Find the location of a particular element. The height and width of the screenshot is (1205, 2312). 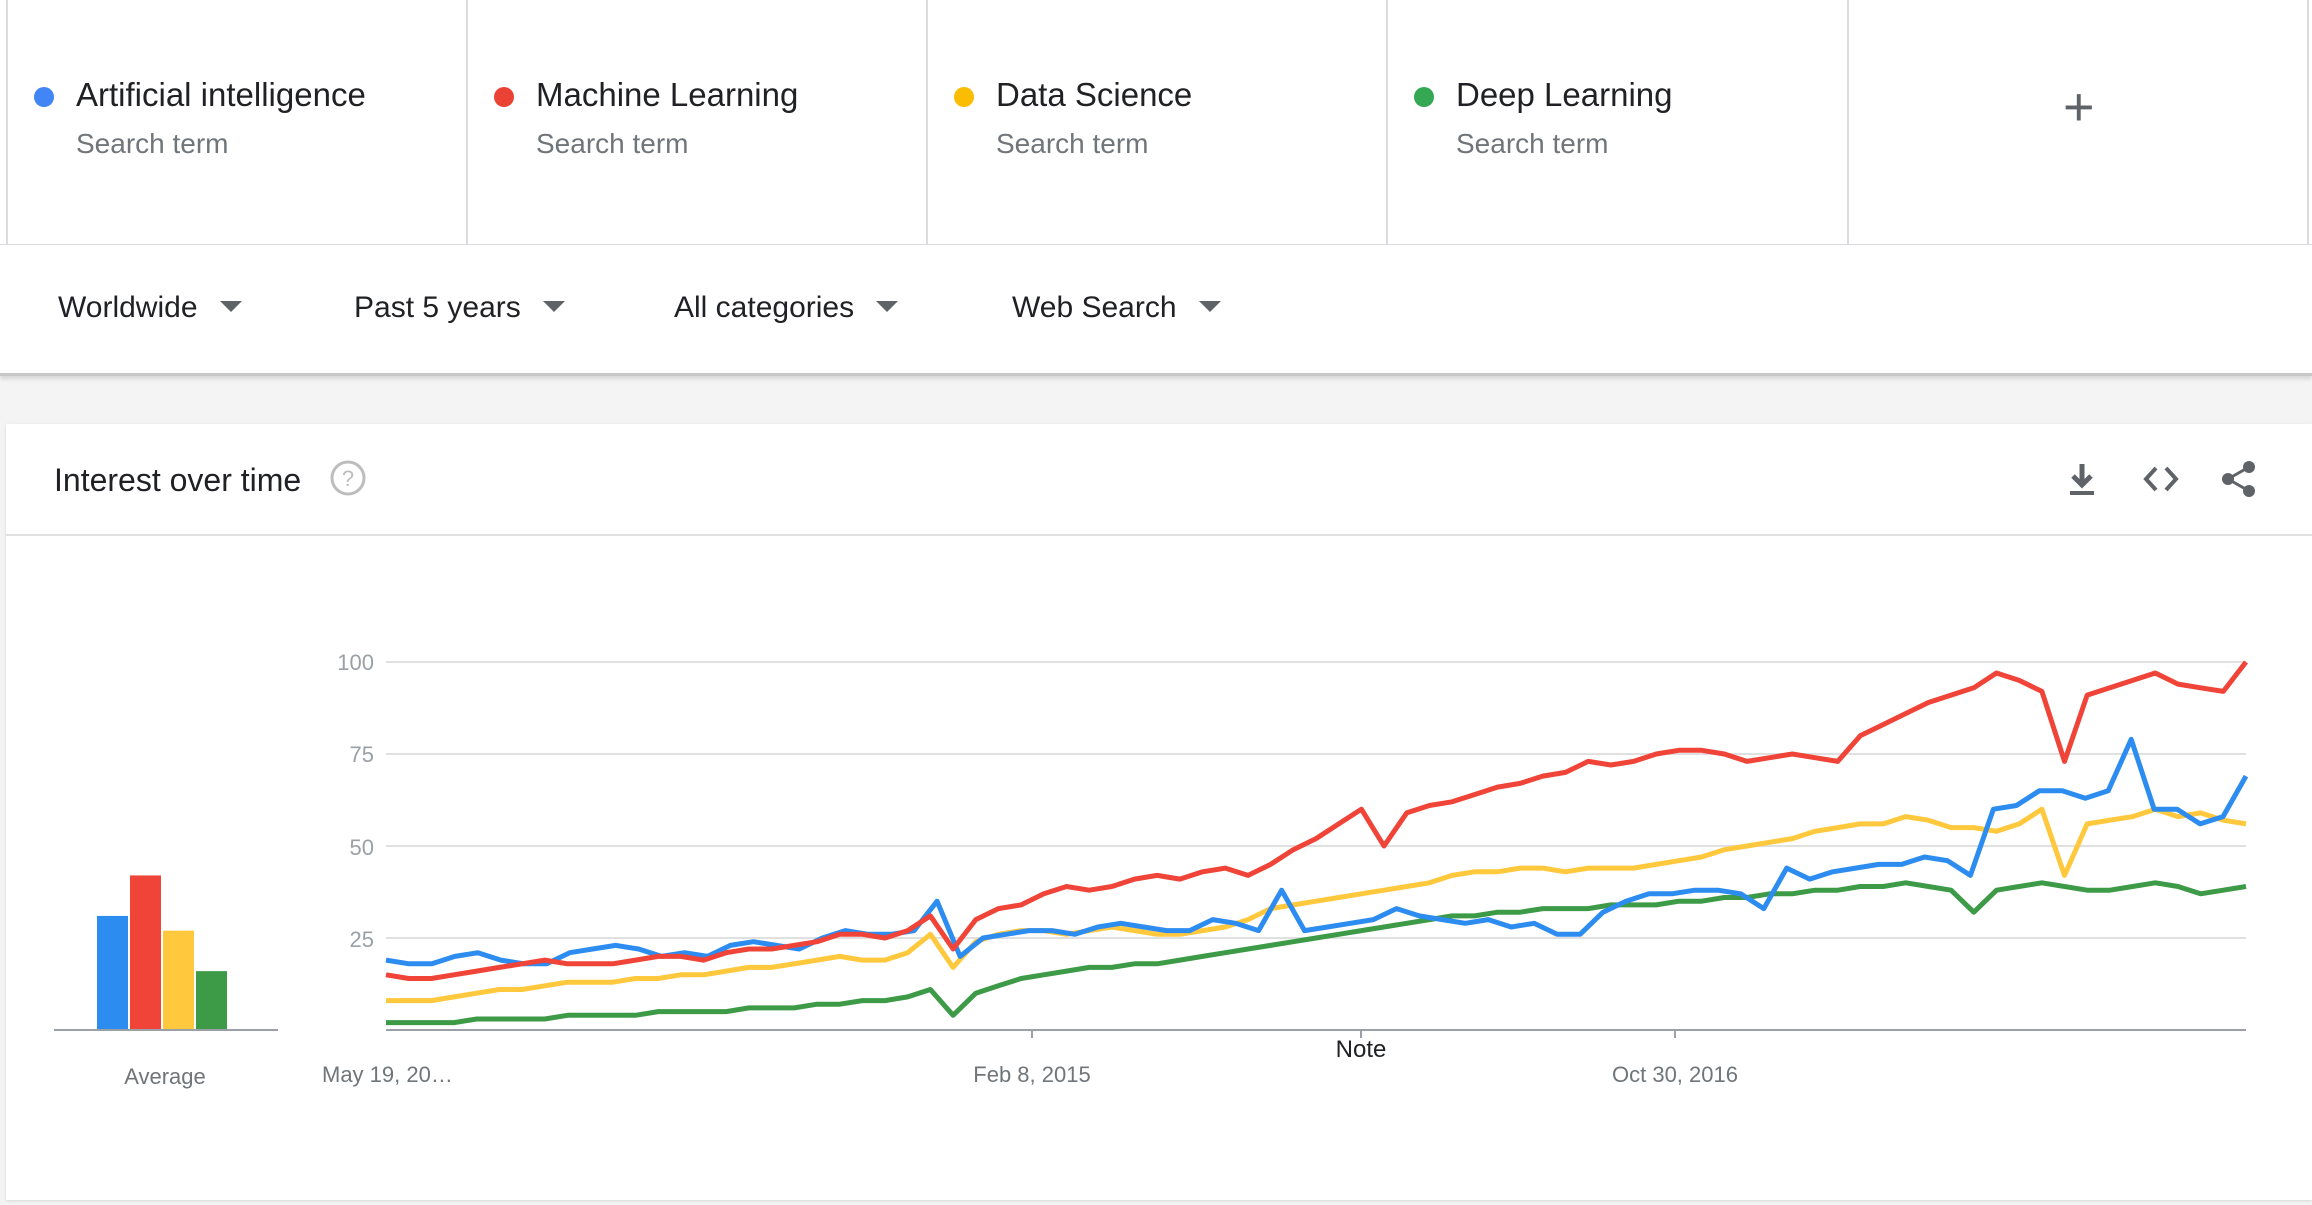

y-tick-label: 100 is located at coordinates (355, 662).